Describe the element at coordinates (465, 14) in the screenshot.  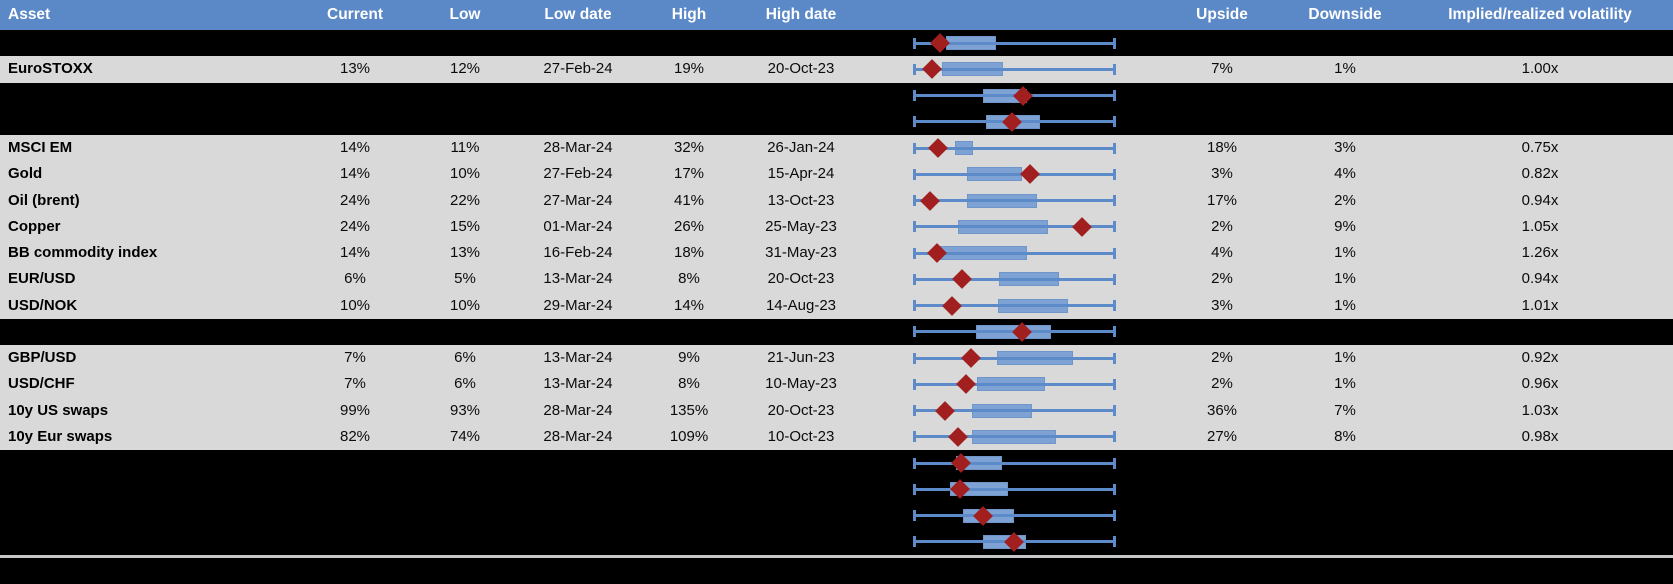
I see `header-low: Low` at that location.